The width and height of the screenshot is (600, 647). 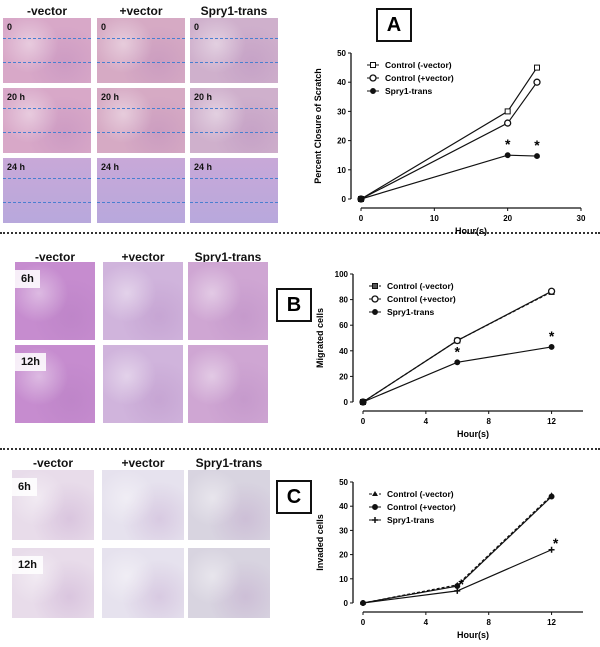 I want to click on x-tick-label: 30, so click(x=581, y=218).